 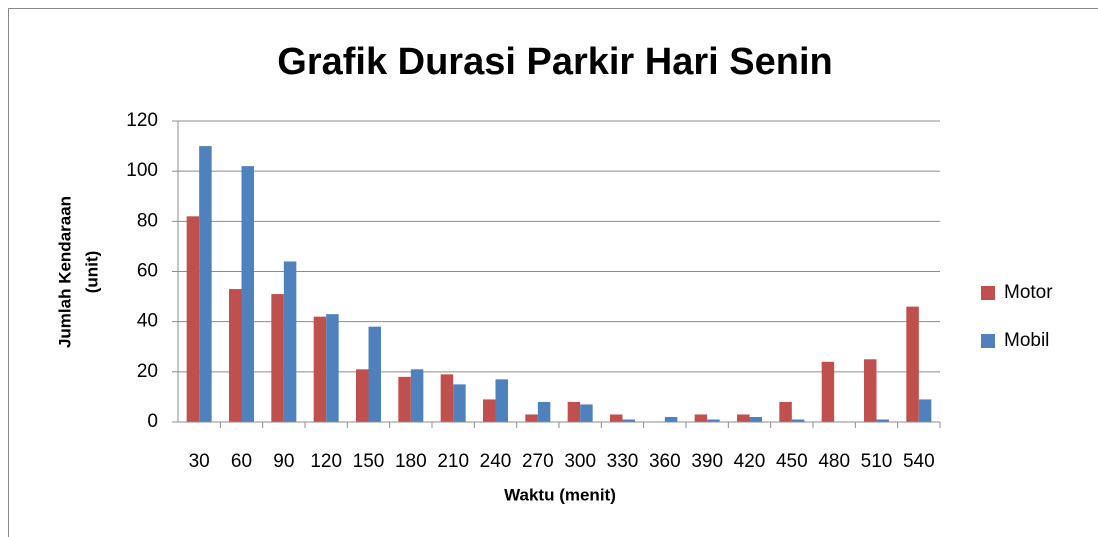 I want to click on y-tick-label: 100, so click(x=142, y=170).